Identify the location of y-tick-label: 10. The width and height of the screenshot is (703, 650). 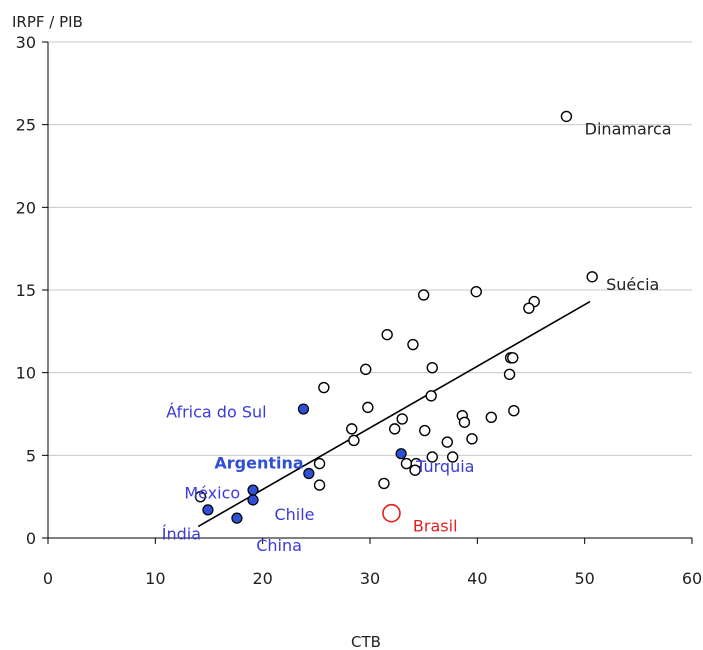
(26, 373).